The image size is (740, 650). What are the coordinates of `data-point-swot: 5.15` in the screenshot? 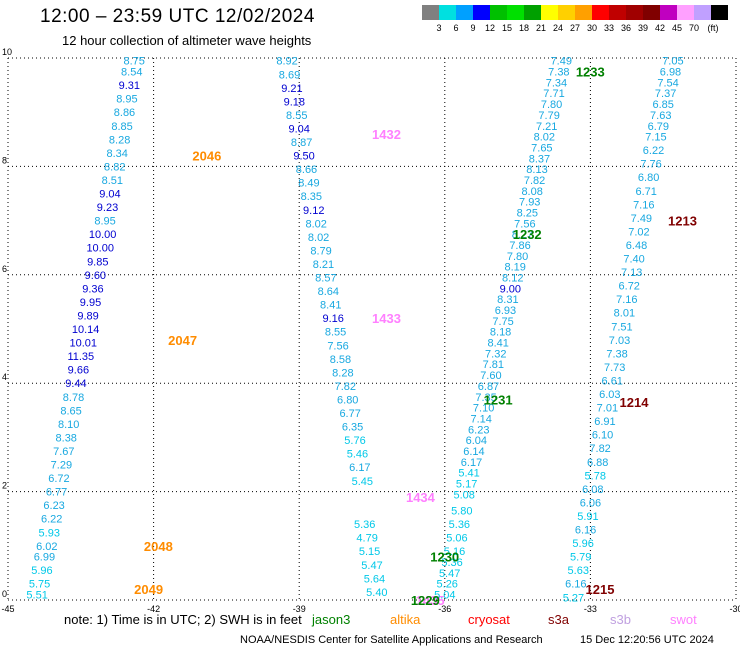 It's located at (369, 552).